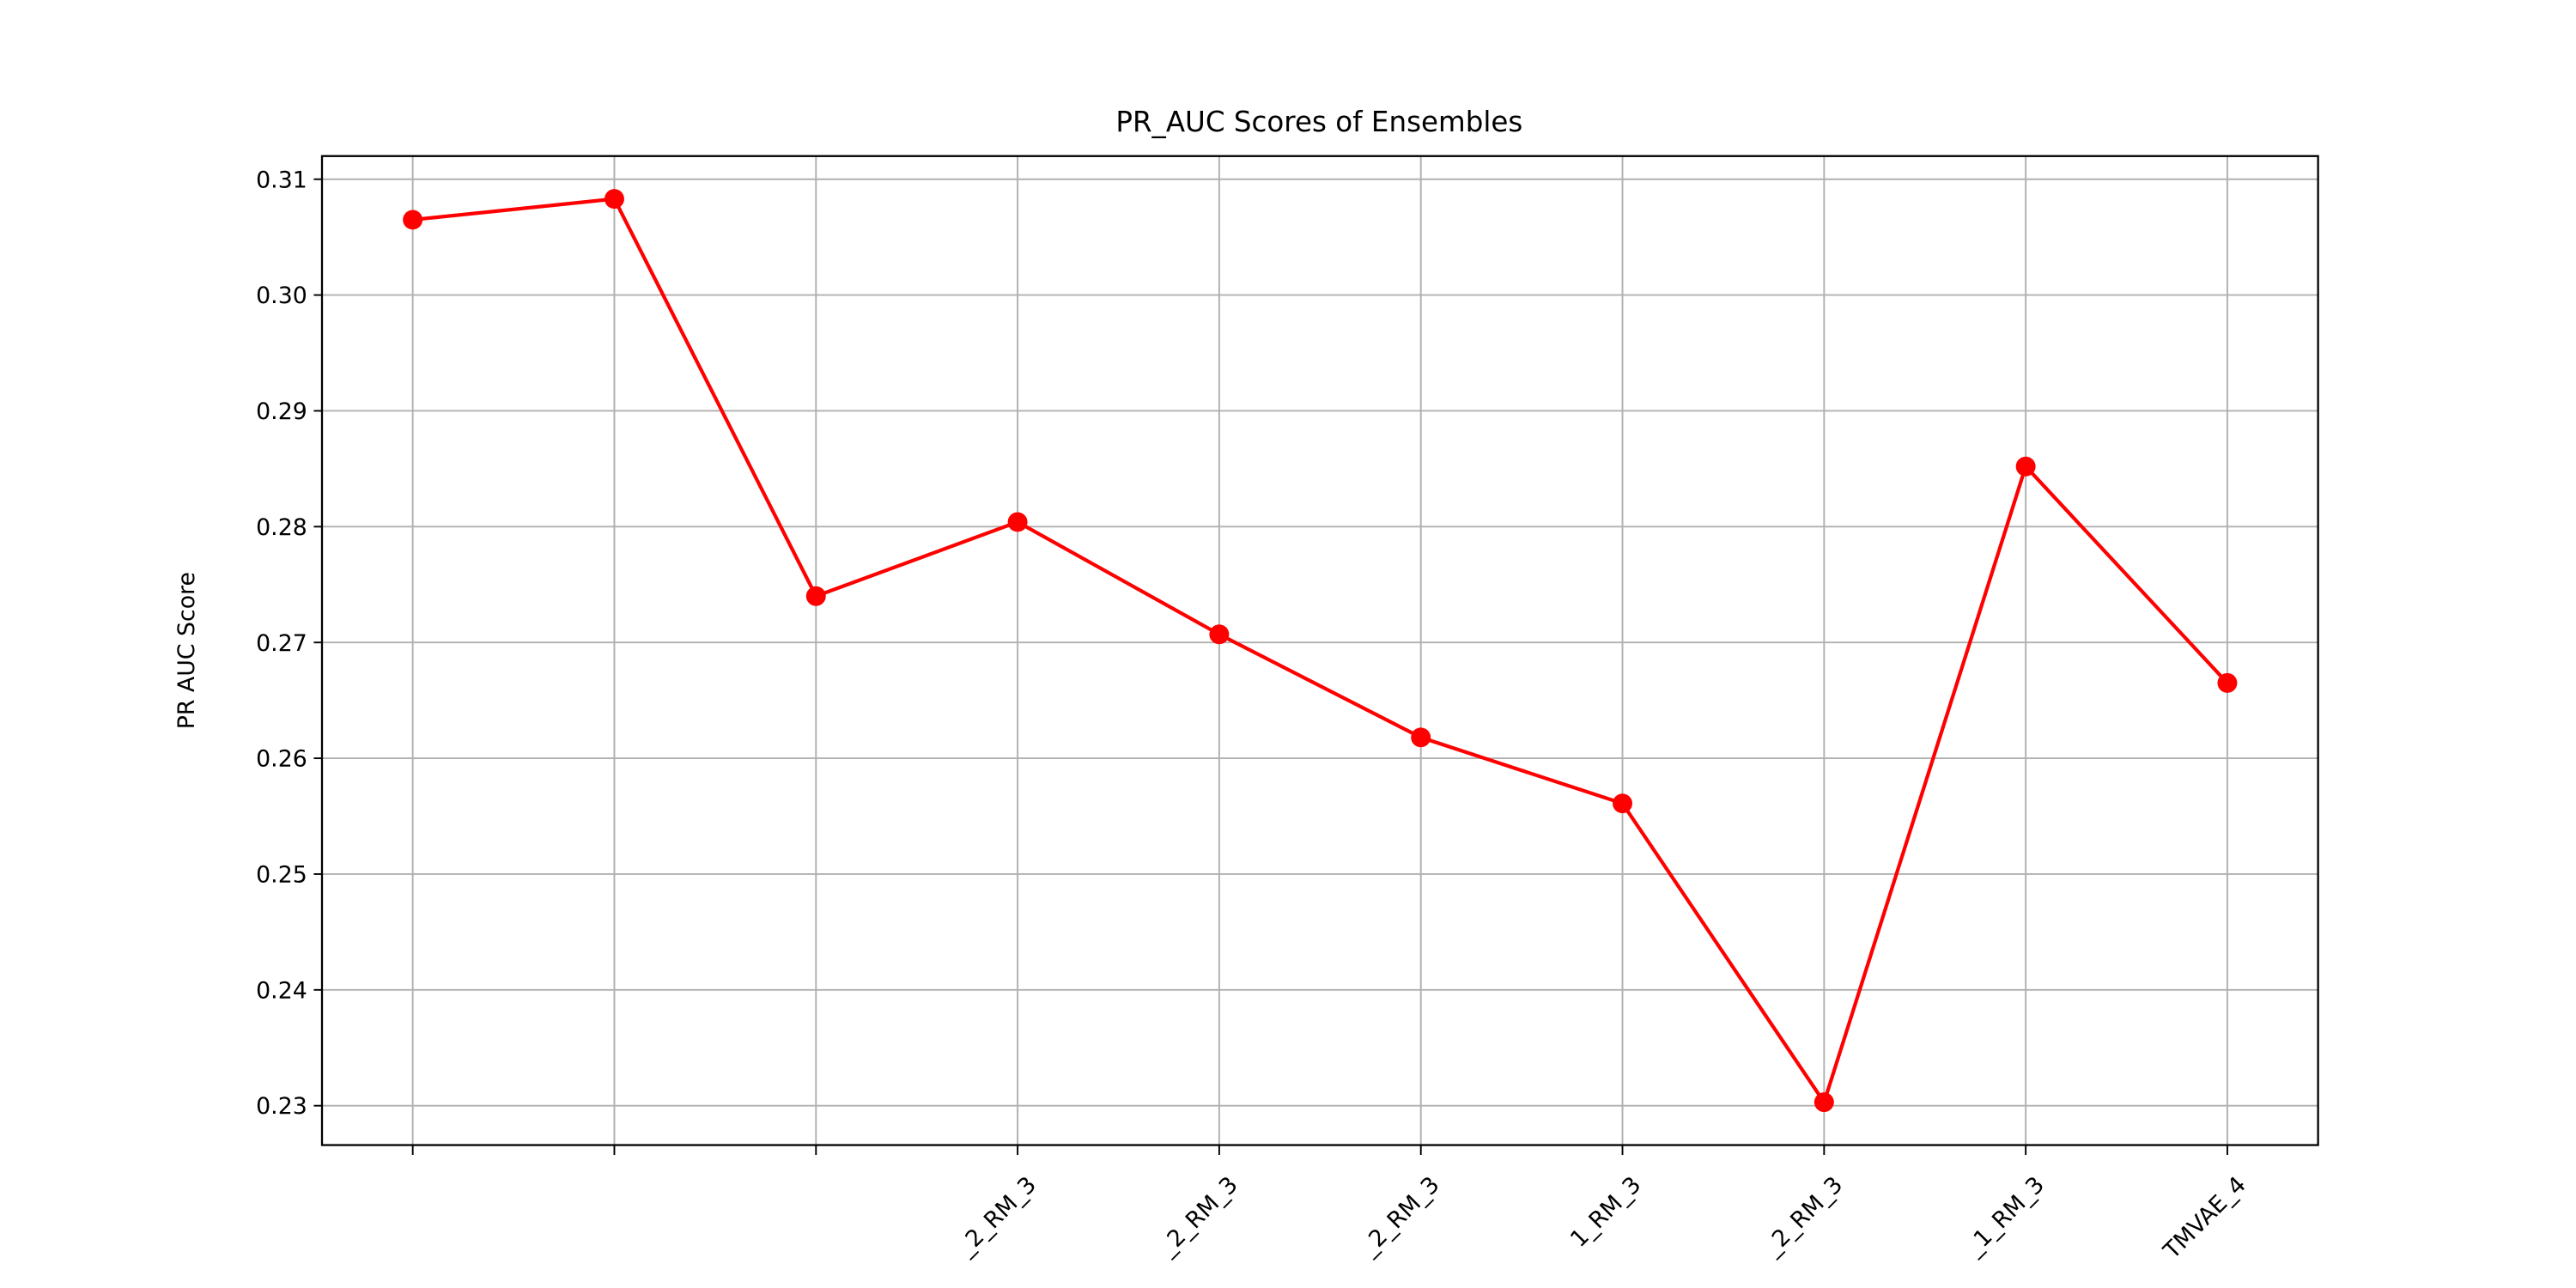 This screenshot has width=2576, height=1288. I want to click on y-tick-label: 0.27, so click(281, 643).